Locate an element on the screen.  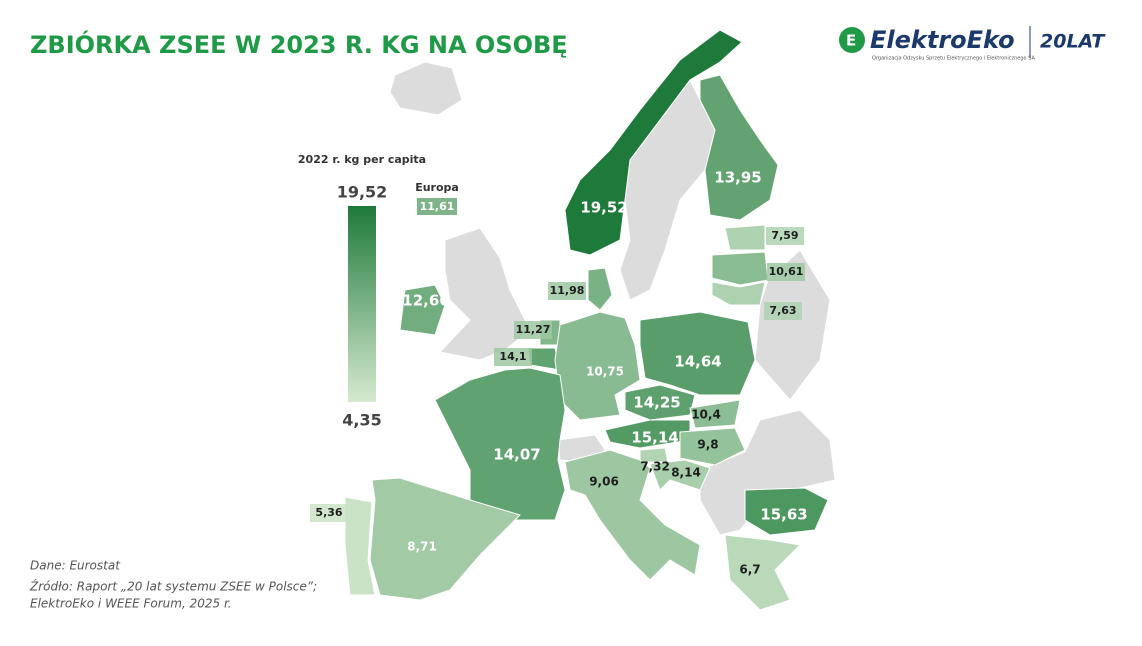
country-value: 9,8 is located at coordinates (707, 445).